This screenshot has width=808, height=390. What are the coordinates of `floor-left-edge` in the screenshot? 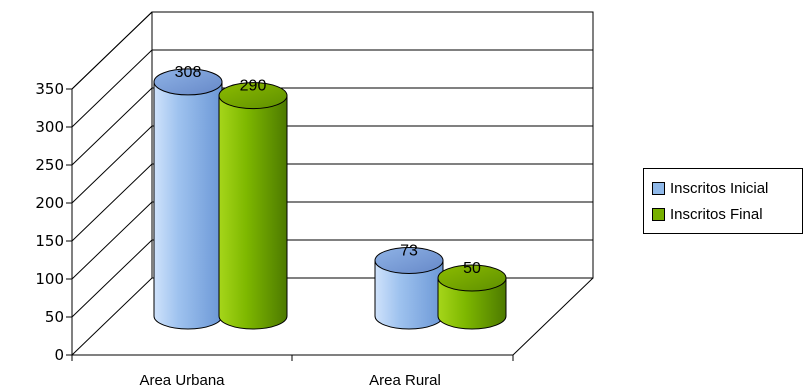 It's located at (112, 316).